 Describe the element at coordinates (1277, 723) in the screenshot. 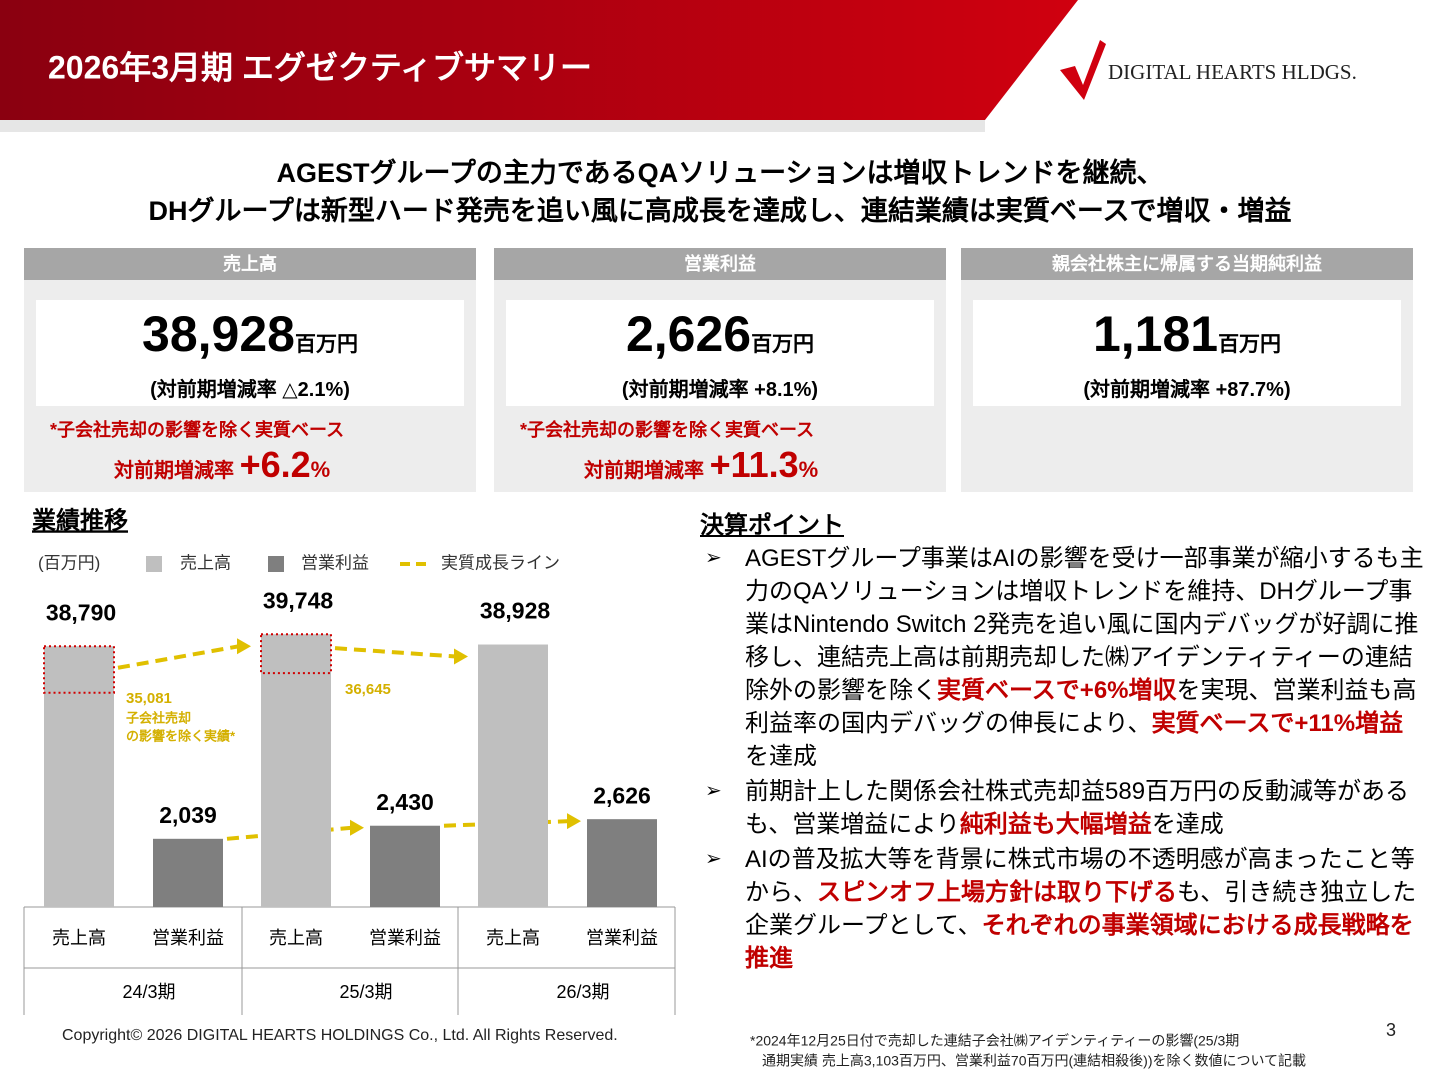

I see `point-text: 実質ベースで+11%増益` at that location.